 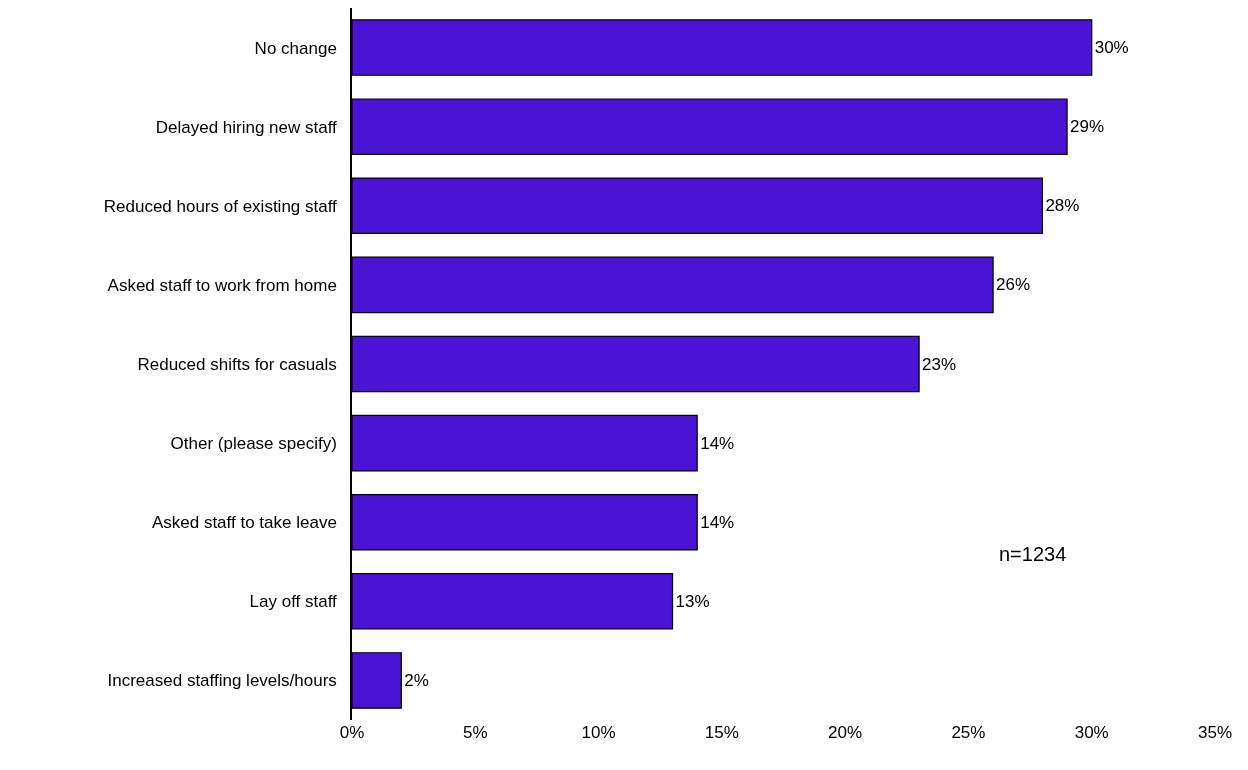 I want to click on data-label: 26%, so click(x=1013, y=285).